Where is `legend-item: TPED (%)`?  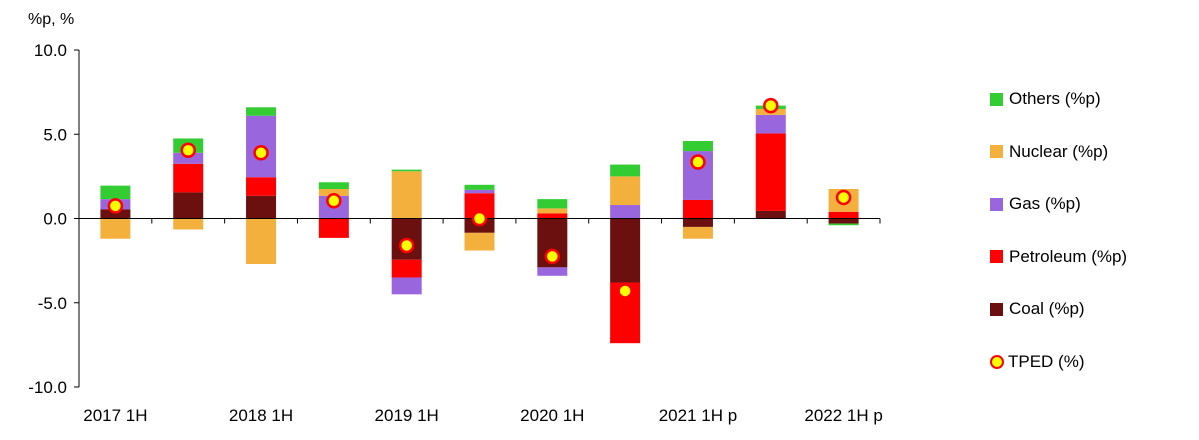 legend-item: TPED (%) is located at coordinates (1037, 362).